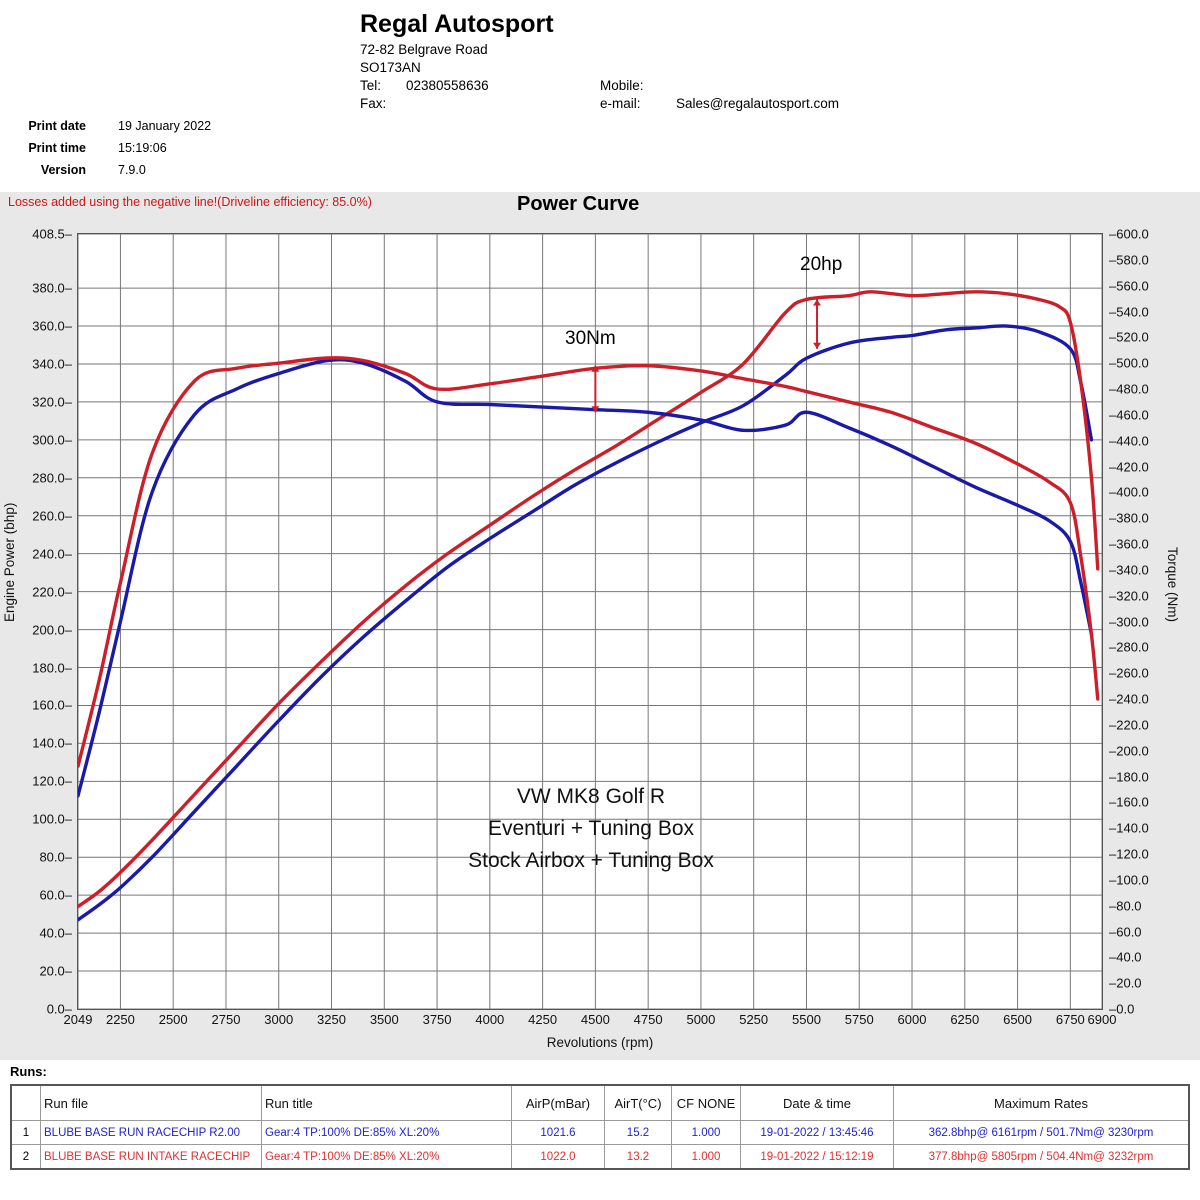 The height and width of the screenshot is (1200, 1200). Describe the element at coordinates (1129, 260) in the screenshot. I see `y-tick-right-29: –580.0` at that location.